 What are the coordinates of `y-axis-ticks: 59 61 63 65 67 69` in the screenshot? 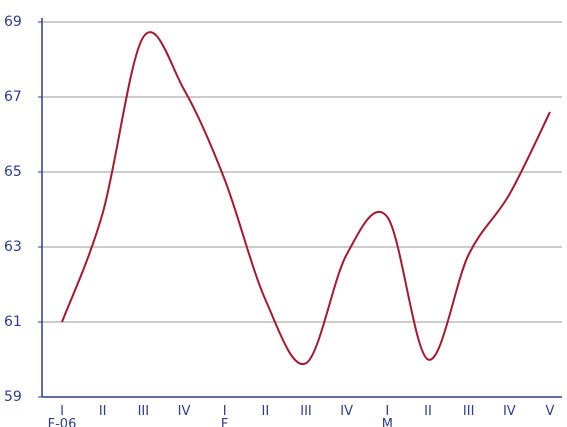 It's located at (13, 209).